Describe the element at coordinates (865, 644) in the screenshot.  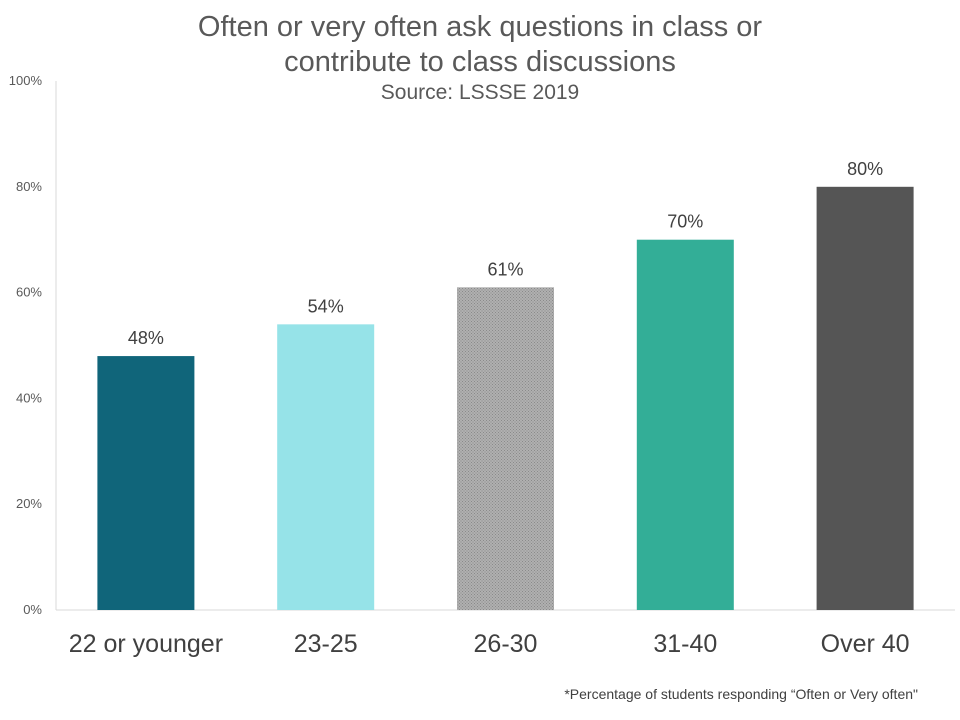
I see `x-category-label: Over 40` at that location.